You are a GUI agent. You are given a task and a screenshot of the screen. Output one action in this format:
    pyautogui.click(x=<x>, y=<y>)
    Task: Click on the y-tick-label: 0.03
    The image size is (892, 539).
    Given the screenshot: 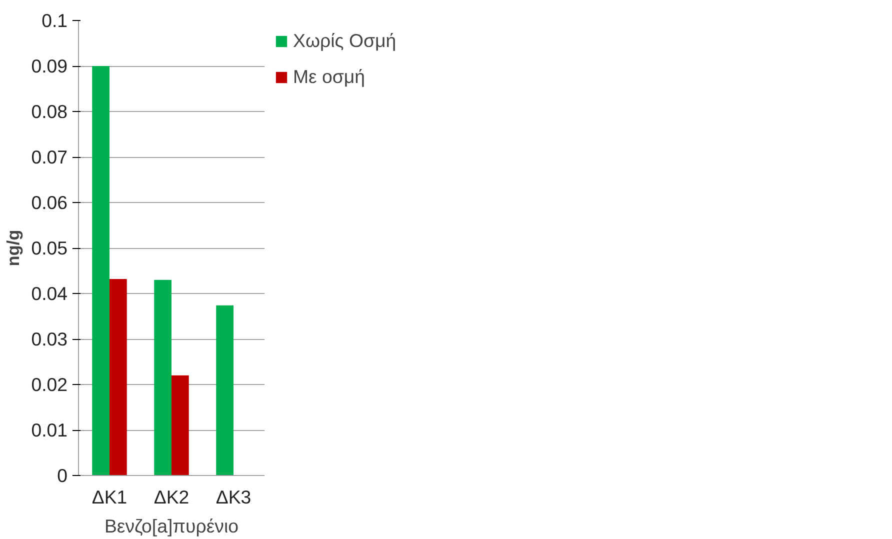 What is the action you would take?
    pyautogui.click(x=49, y=339)
    